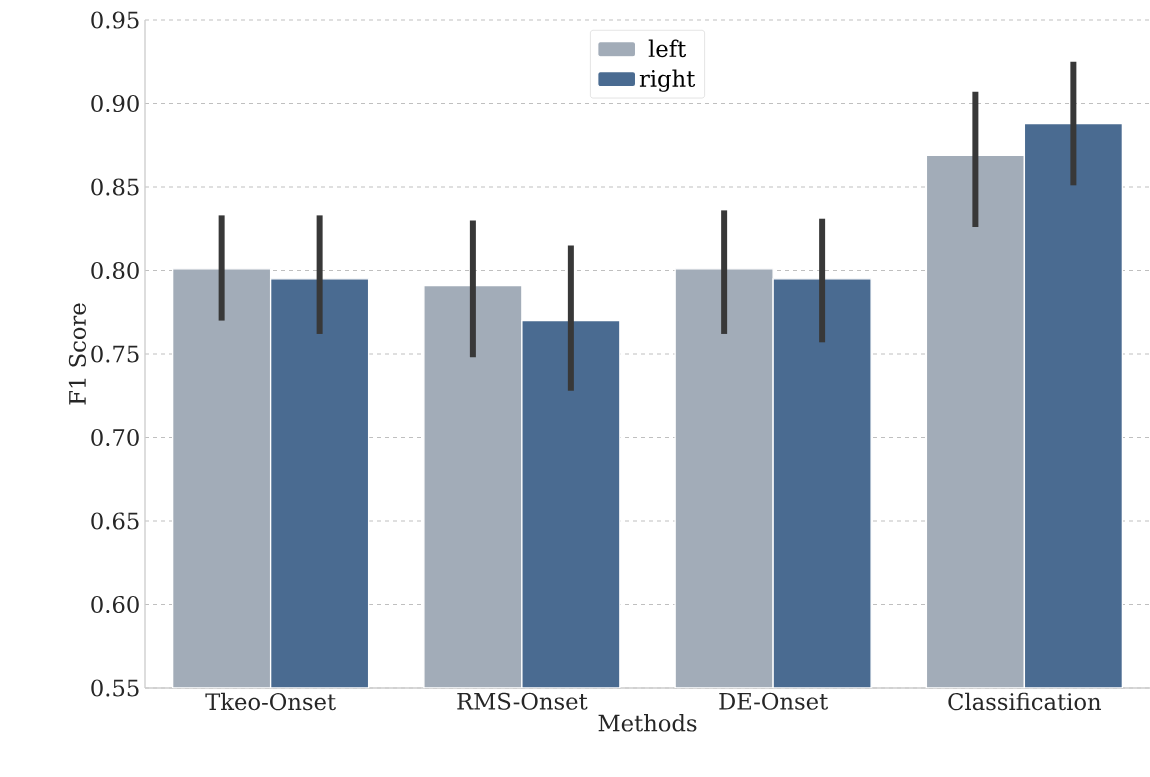 The image size is (1150, 777). What do you see at coordinates (774, 701) in the screenshot?
I see `x-tick-label: DE-Onset` at bounding box center [774, 701].